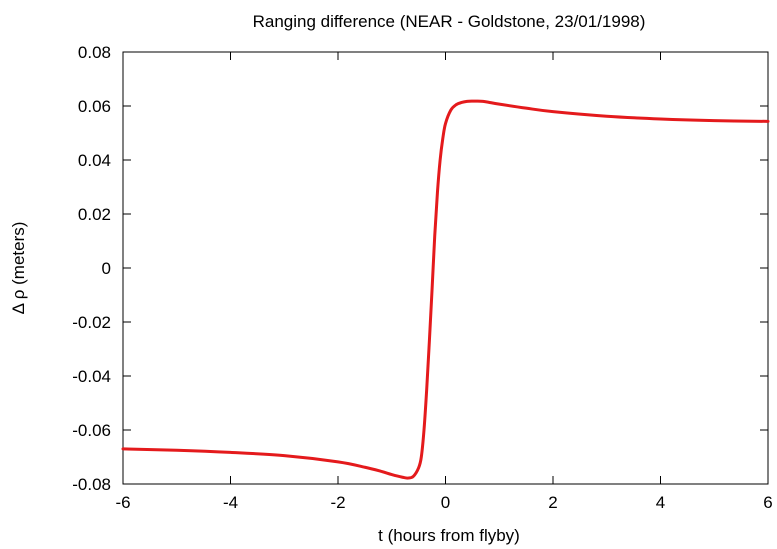 Image resolution: width=777 pixels, height=549 pixels. Describe the element at coordinates (449, 535) in the screenshot. I see `x-axis-label: t (hours from flyby)` at that location.